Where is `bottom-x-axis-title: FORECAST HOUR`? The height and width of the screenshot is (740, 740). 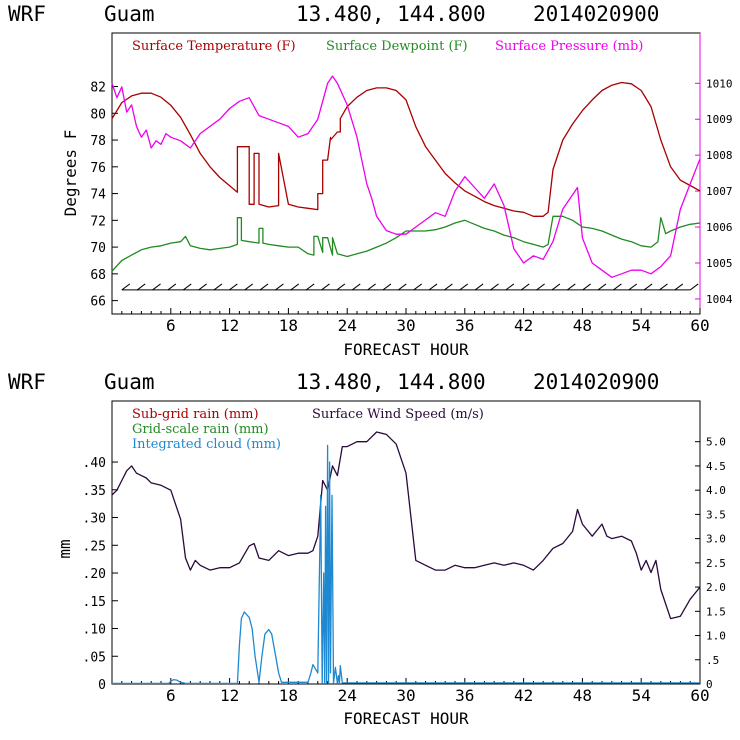 bottom-x-axis-title: FORECAST HOUR is located at coordinates (406, 718).